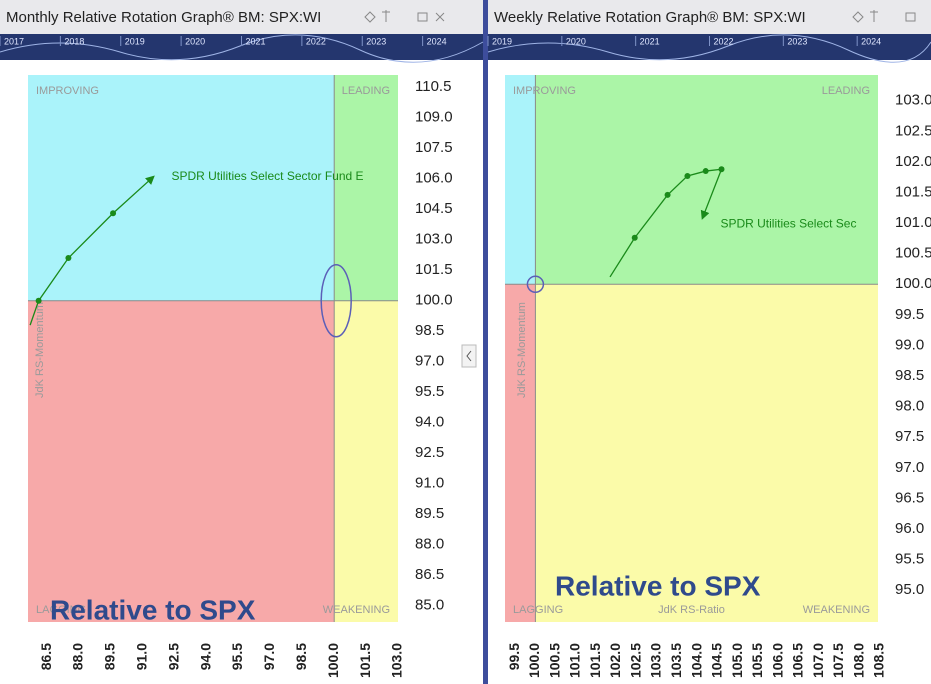 This screenshot has height=684, width=931. I want to click on collapse-button, so click(469, 356).